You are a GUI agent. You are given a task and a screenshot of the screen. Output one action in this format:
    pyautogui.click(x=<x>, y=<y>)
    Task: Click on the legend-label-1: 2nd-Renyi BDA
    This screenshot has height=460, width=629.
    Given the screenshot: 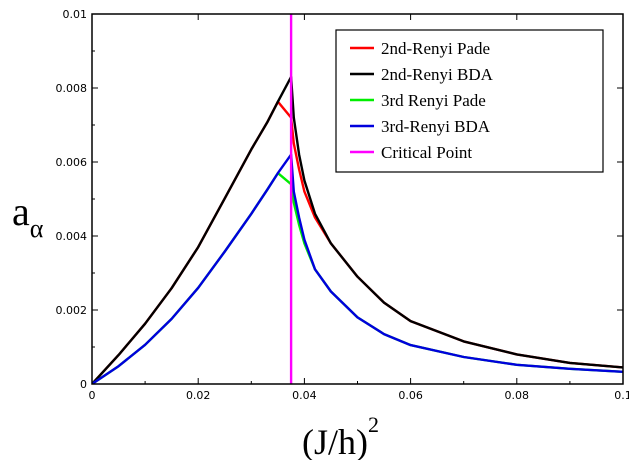 What is the action you would take?
    pyautogui.click(x=437, y=74)
    